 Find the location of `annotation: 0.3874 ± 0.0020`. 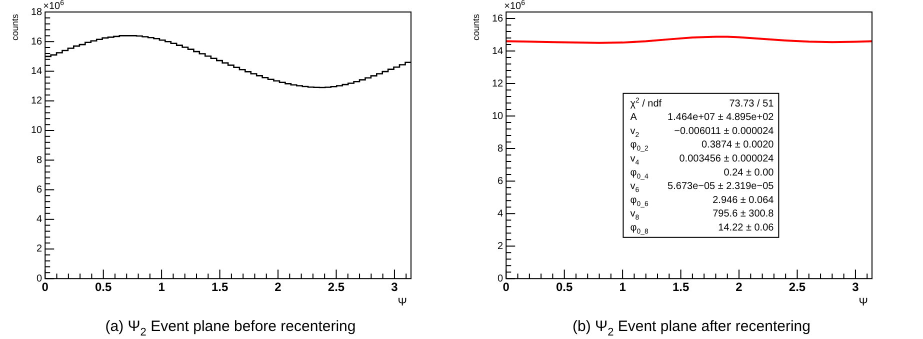

annotation: 0.3874 ± 0.0020 is located at coordinates (737, 145).